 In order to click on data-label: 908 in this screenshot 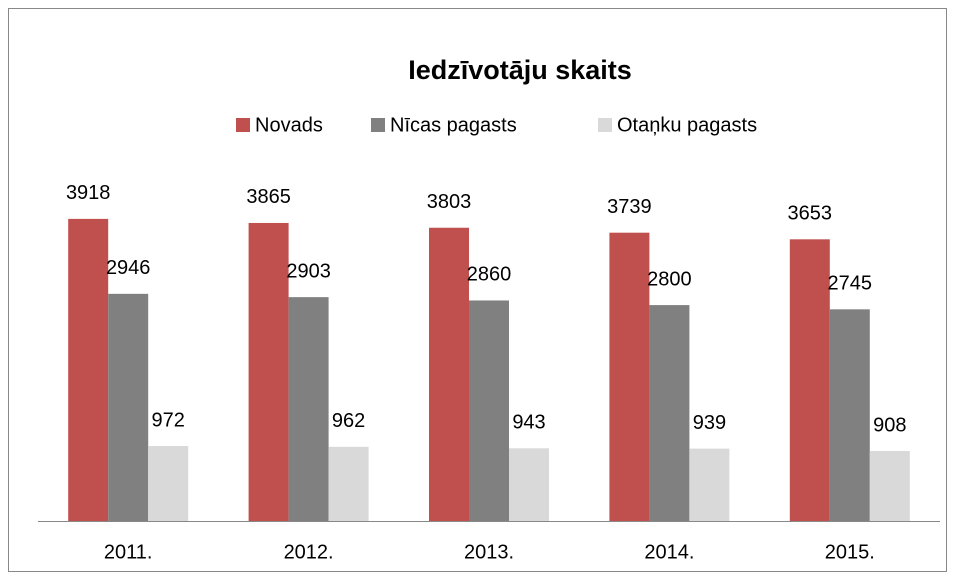, I will do `click(889, 425)`.